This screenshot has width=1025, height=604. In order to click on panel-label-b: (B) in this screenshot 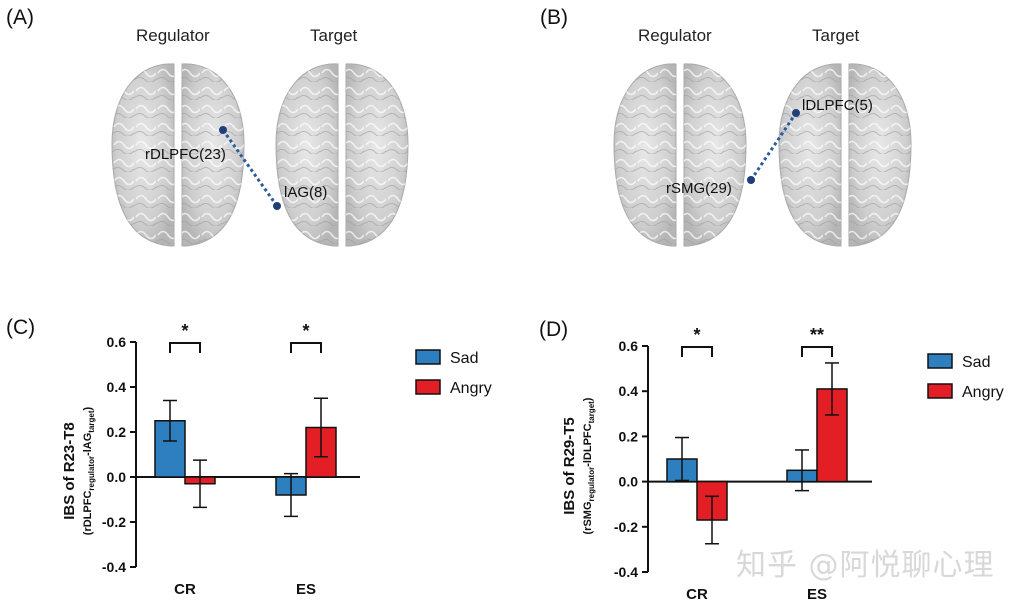, I will do `click(554, 17)`.